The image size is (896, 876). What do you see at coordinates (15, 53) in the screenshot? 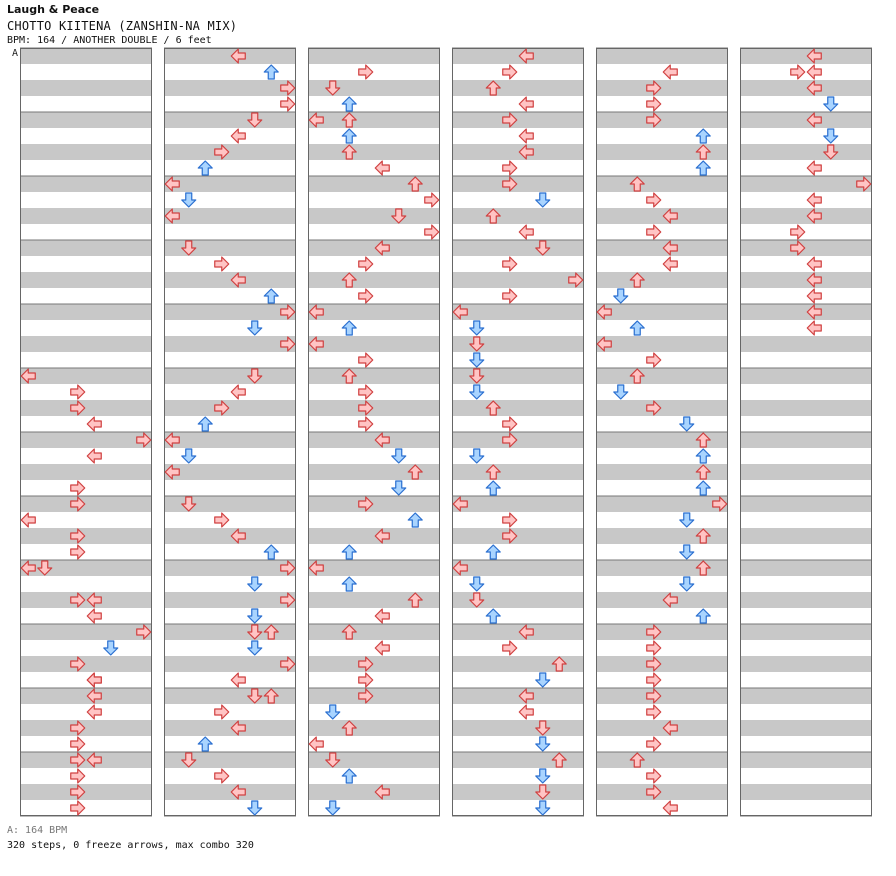
I see `bpm-marker: A` at bounding box center [15, 53].